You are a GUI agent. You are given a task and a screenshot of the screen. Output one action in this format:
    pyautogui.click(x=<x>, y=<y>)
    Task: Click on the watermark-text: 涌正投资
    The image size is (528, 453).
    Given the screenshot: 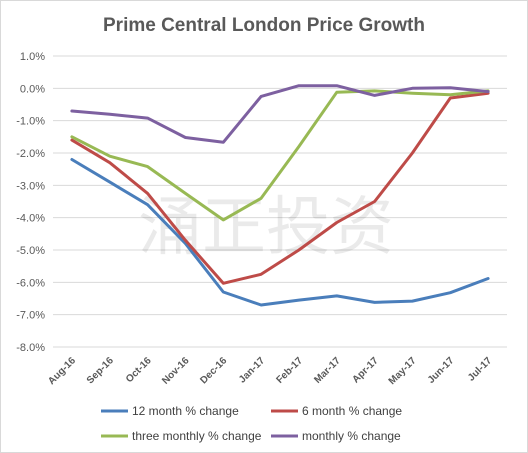 What is the action you would take?
    pyautogui.click(x=266, y=228)
    